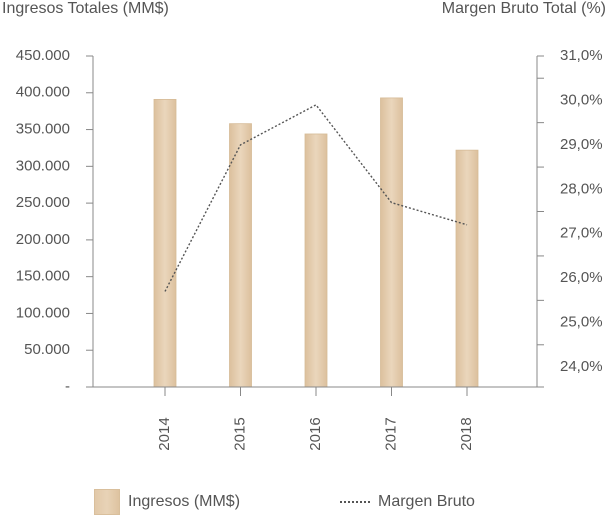 The width and height of the screenshot is (610, 516). Describe the element at coordinates (426, 501) in the screenshot. I see `legend-label-margen: Margen Bruto` at that location.